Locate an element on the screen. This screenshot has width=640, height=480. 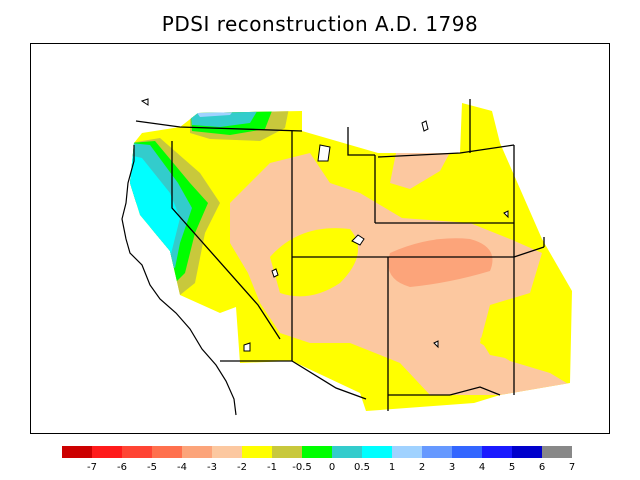
coastline is located at coordinates (179, 280).